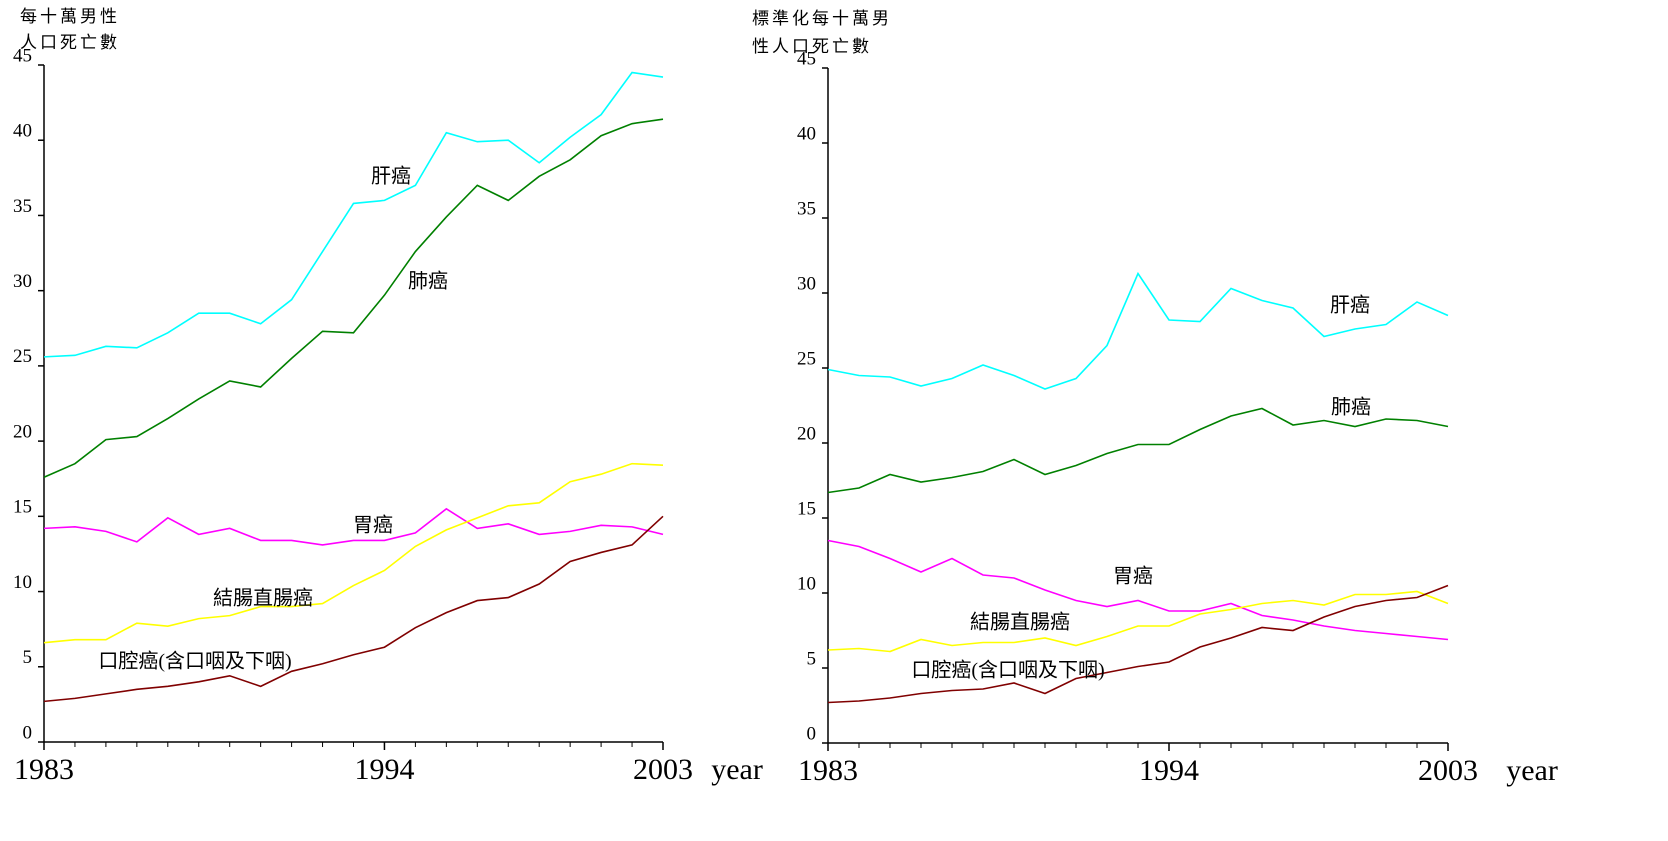  I want to click on y-axis-label: 每十萬男性, so click(70, 16).